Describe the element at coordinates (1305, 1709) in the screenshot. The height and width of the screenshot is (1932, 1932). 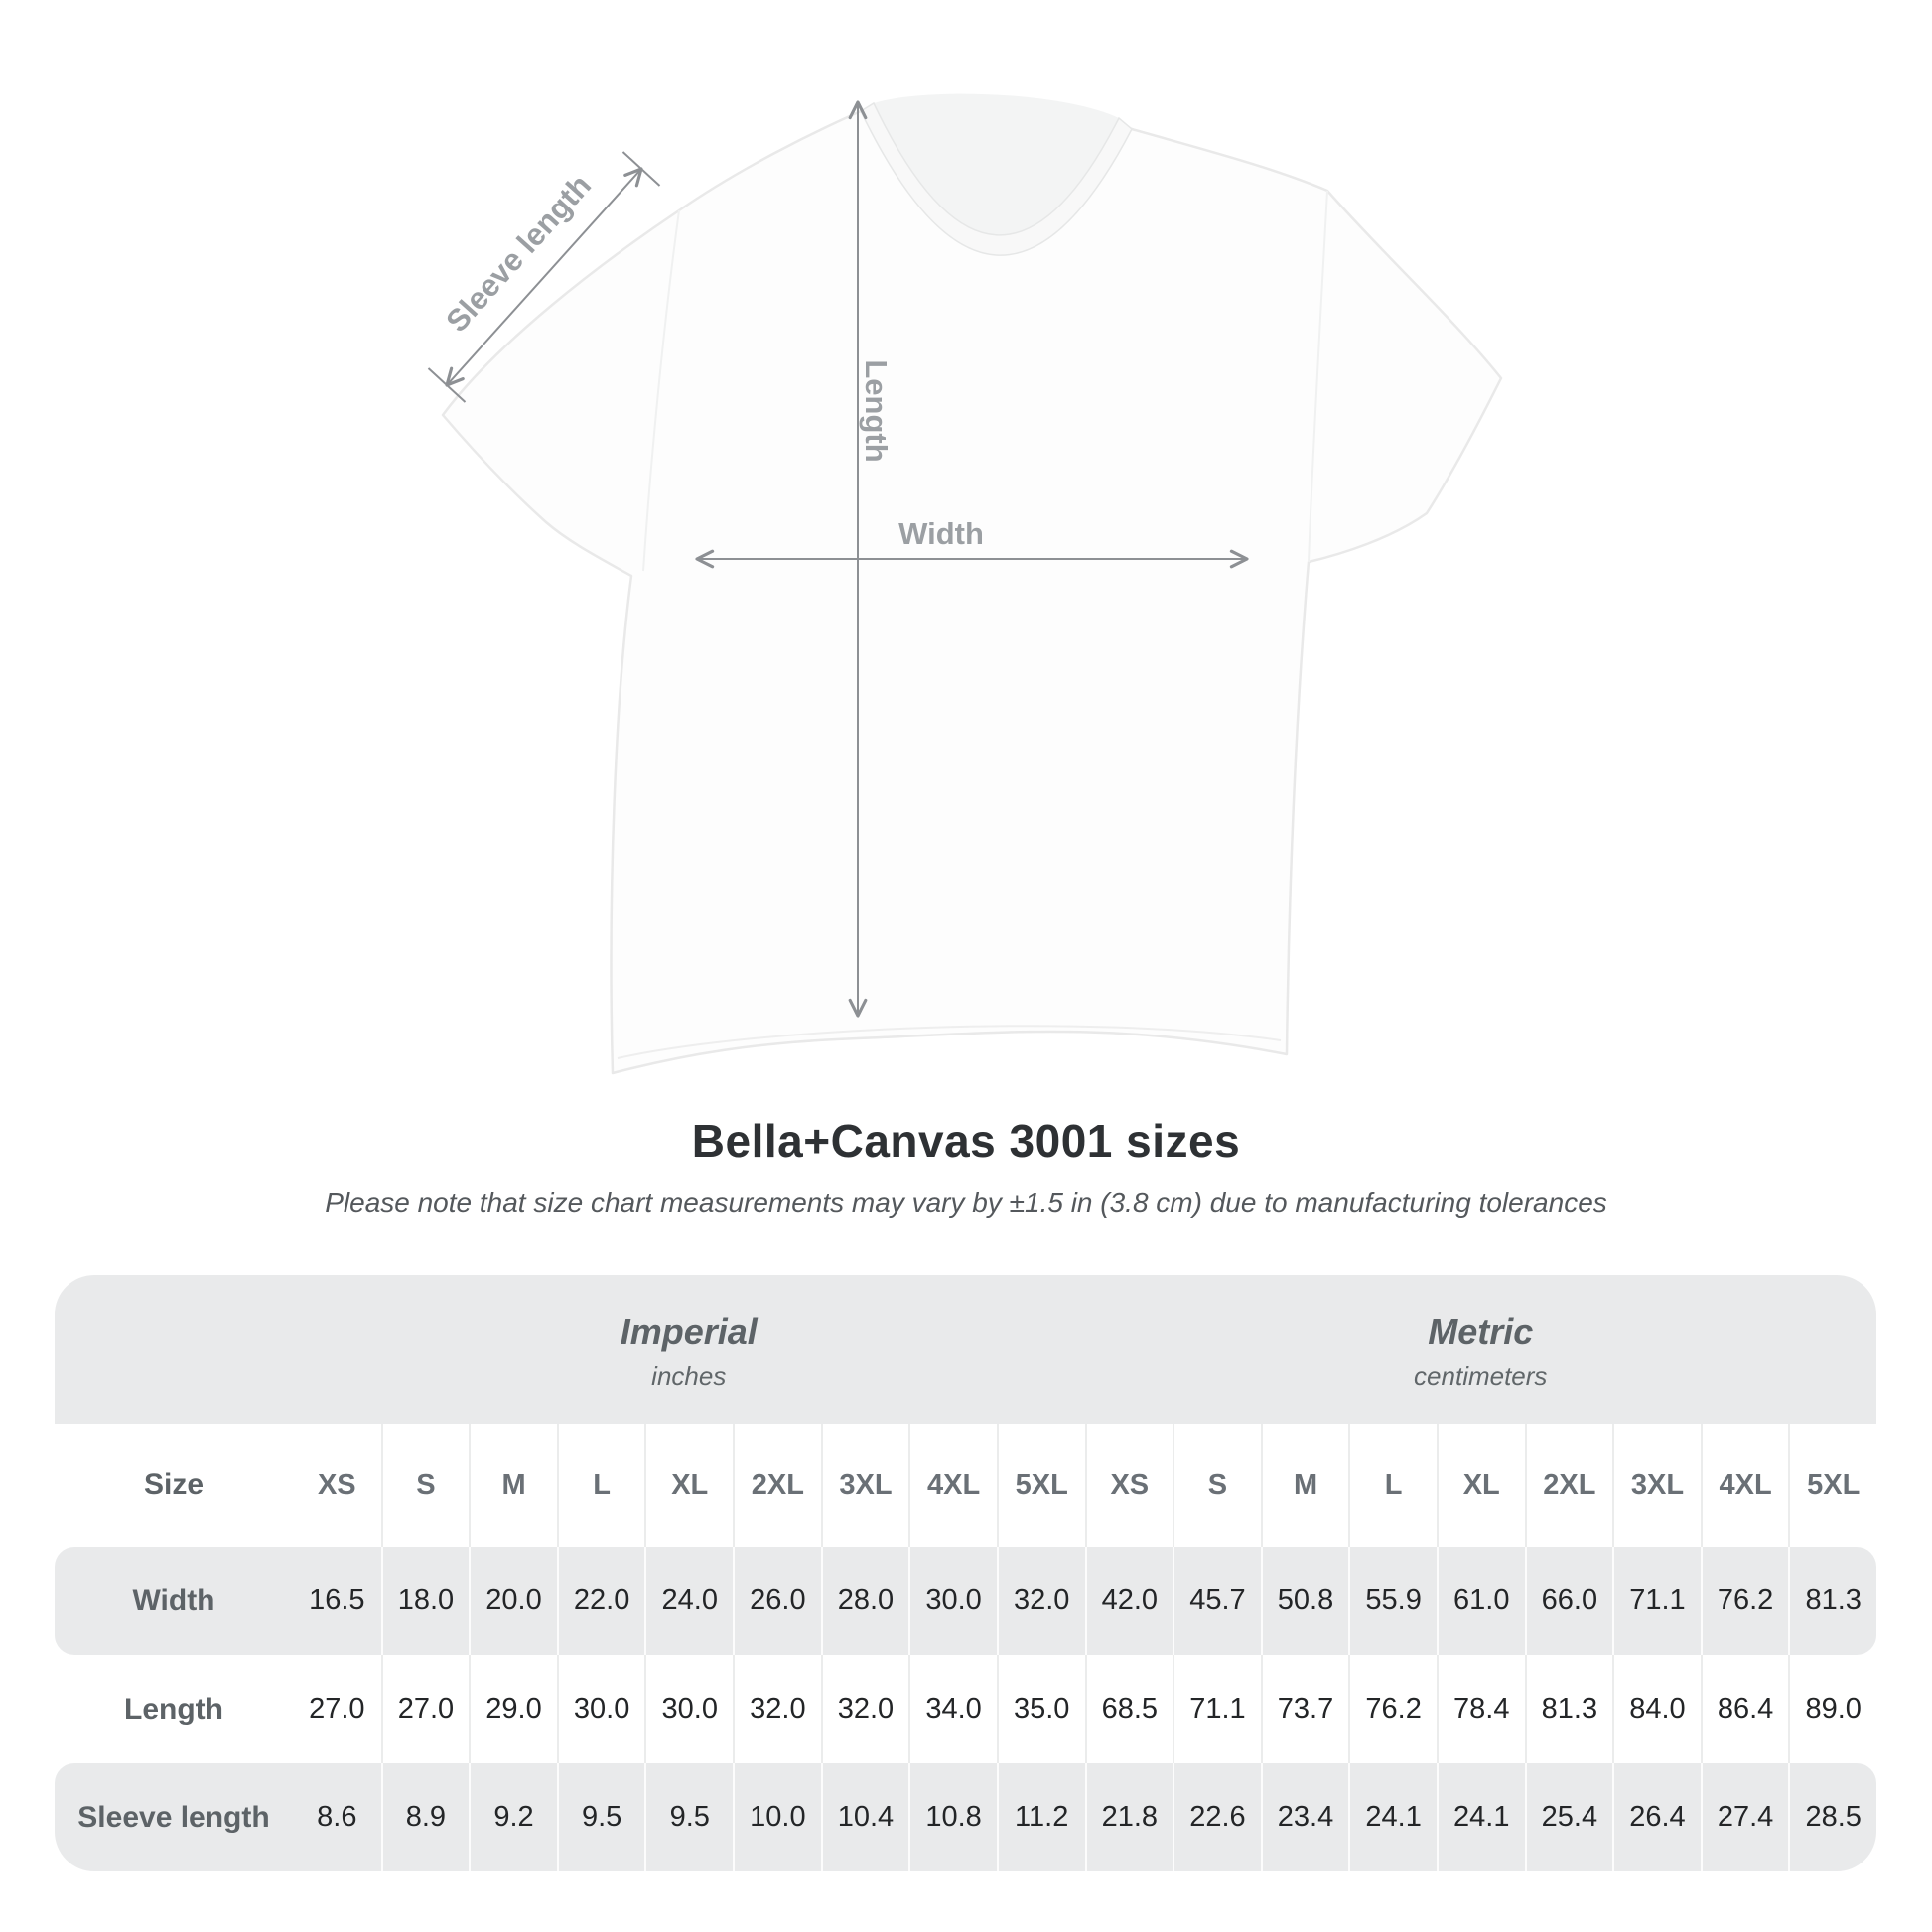
I see `value-cell: 73.7` at that location.